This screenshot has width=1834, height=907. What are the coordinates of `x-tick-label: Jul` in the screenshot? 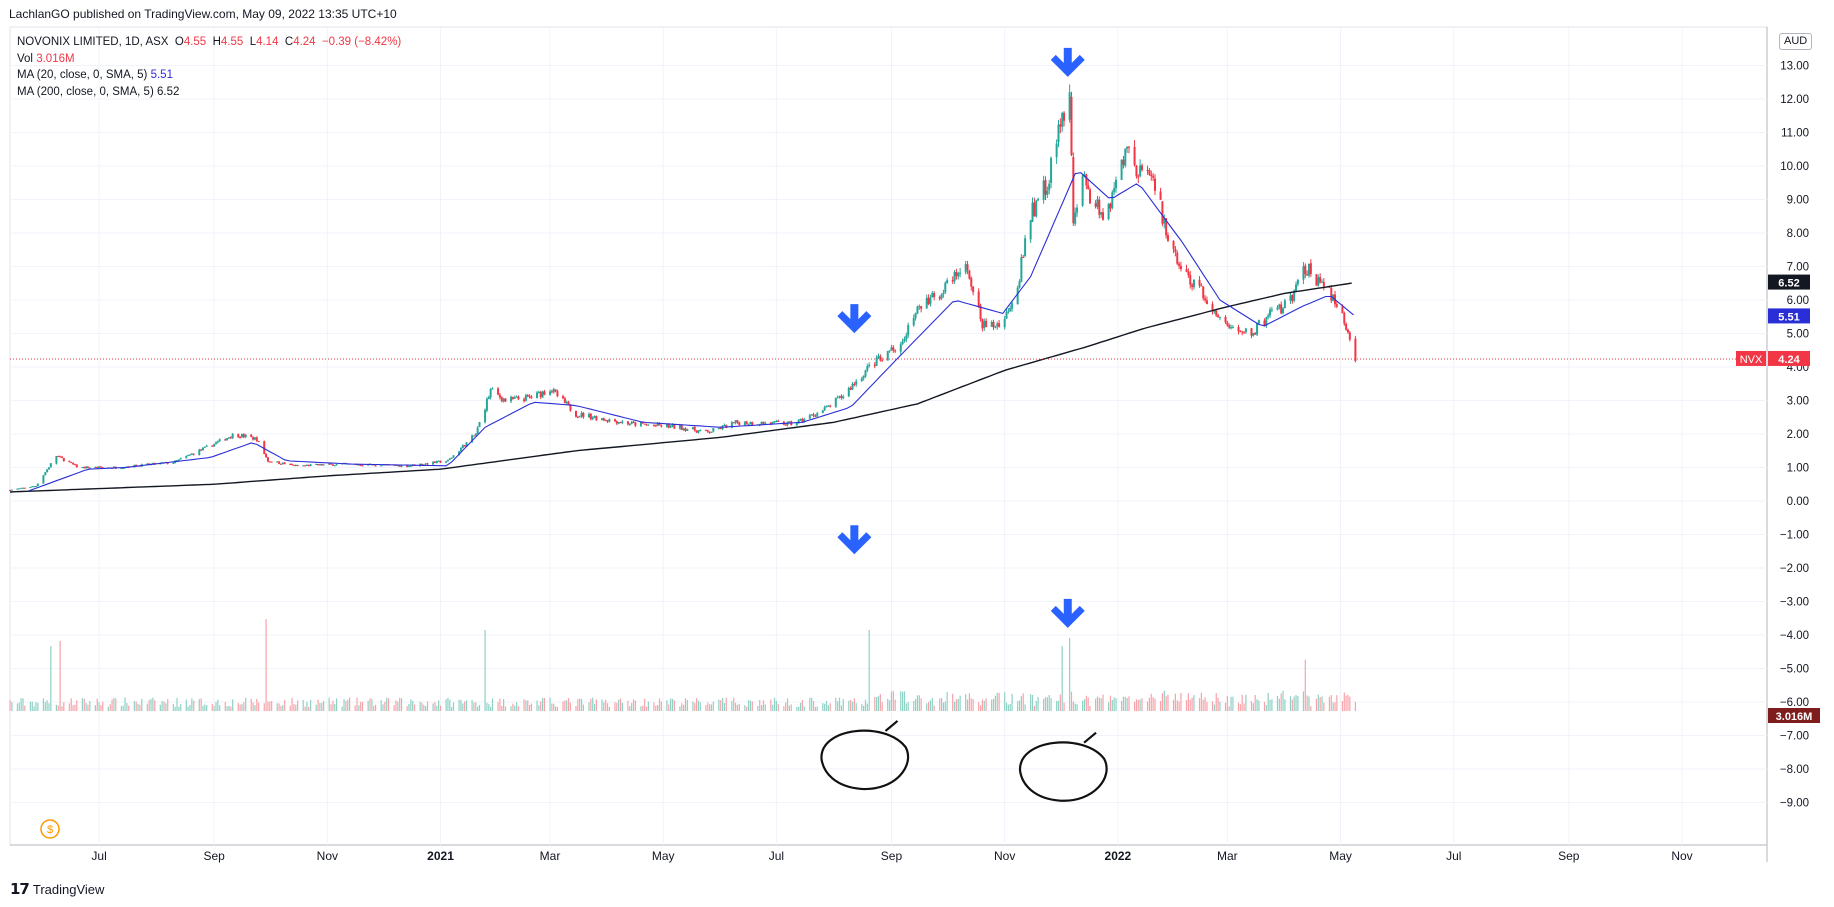 It's located at (1453, 856).